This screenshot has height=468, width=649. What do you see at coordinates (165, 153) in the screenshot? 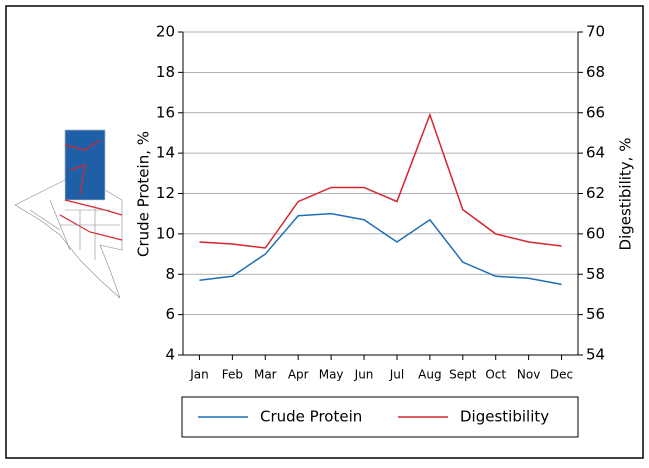
I see `y-tick-label: 14` at bounding box center [165, 153].